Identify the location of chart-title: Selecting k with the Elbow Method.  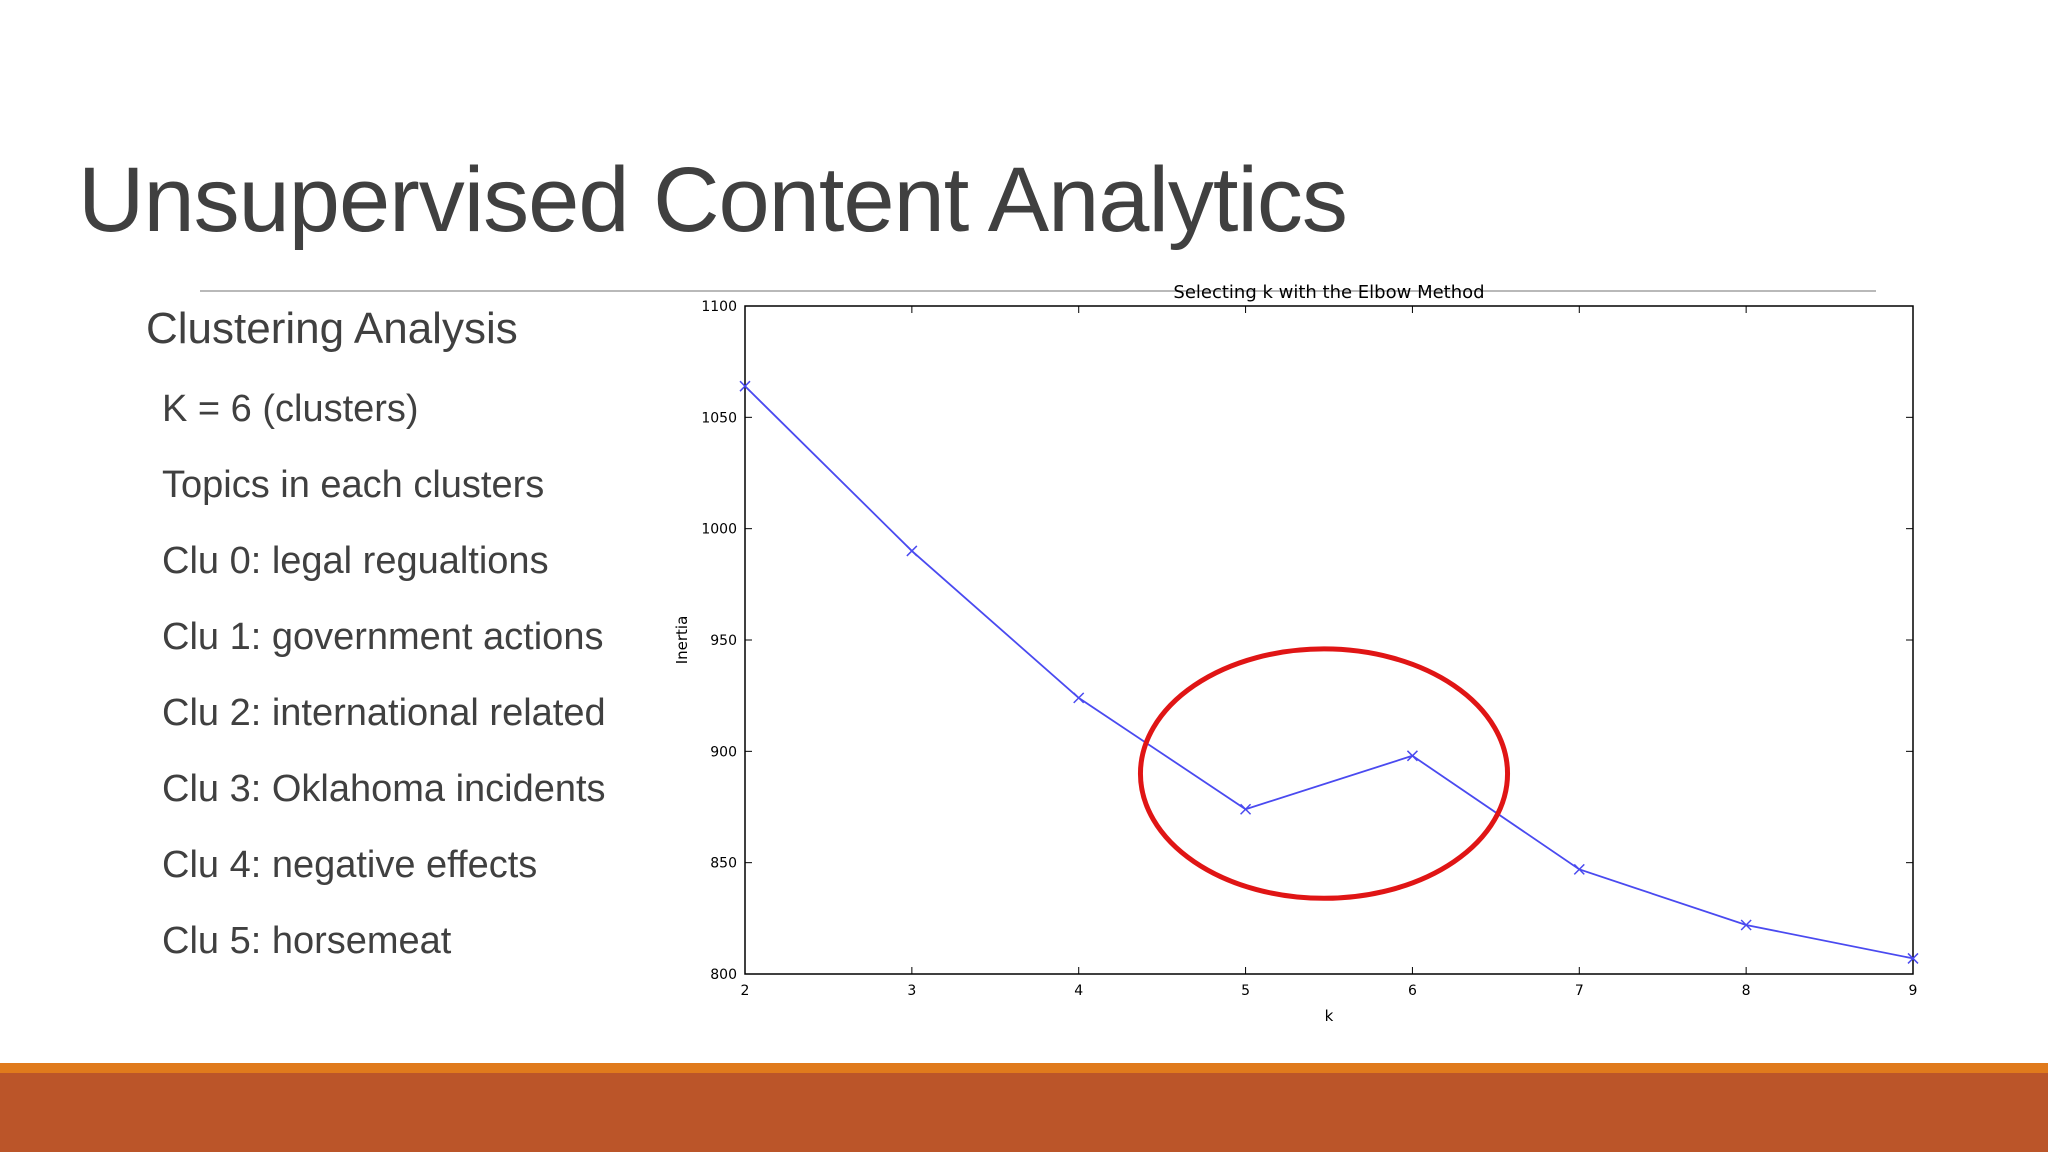
(1328, 292).